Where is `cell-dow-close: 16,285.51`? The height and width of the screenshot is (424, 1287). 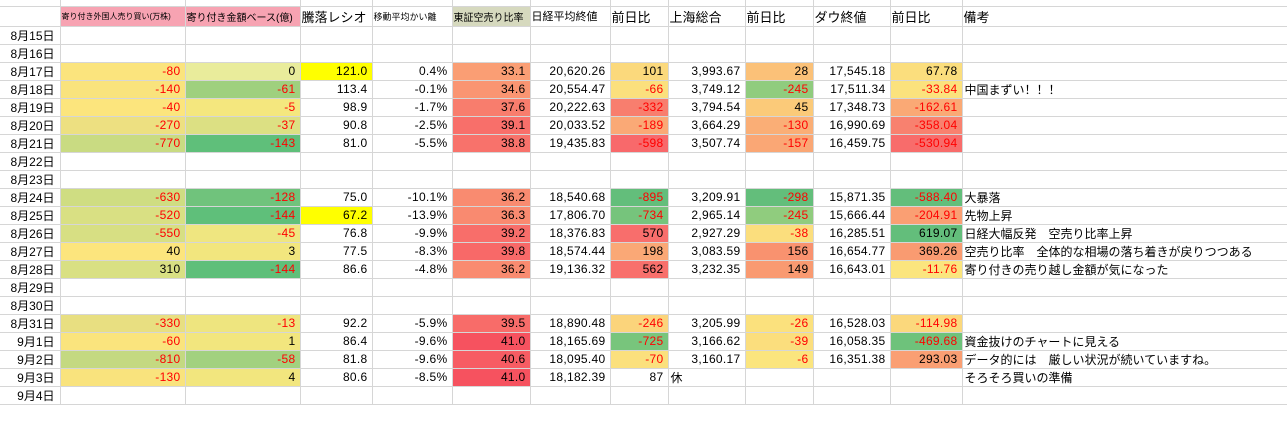 cell-dow-close: 16,285.51 is located at coordinates (852, 233).